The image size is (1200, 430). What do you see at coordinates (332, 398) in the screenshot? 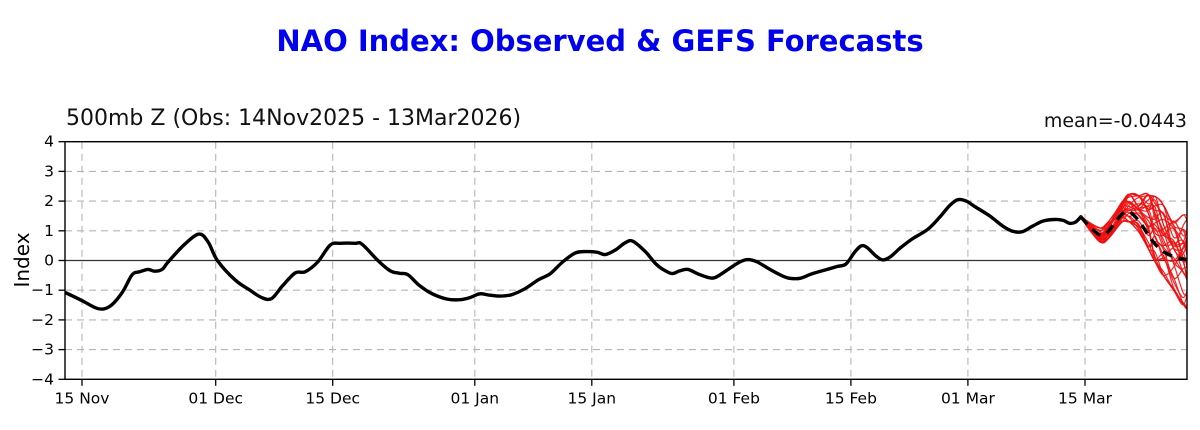
I see `x-tick-label: 15 Dec` at bounding box center [332, 398].